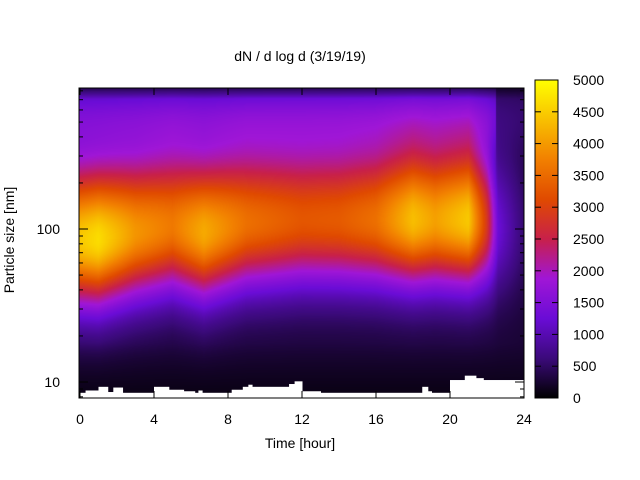  What do you see at coordinates (588, 239) in the screenshot?
I see `colorbar-tick-label: 2500` at bounding box center [588, 239].